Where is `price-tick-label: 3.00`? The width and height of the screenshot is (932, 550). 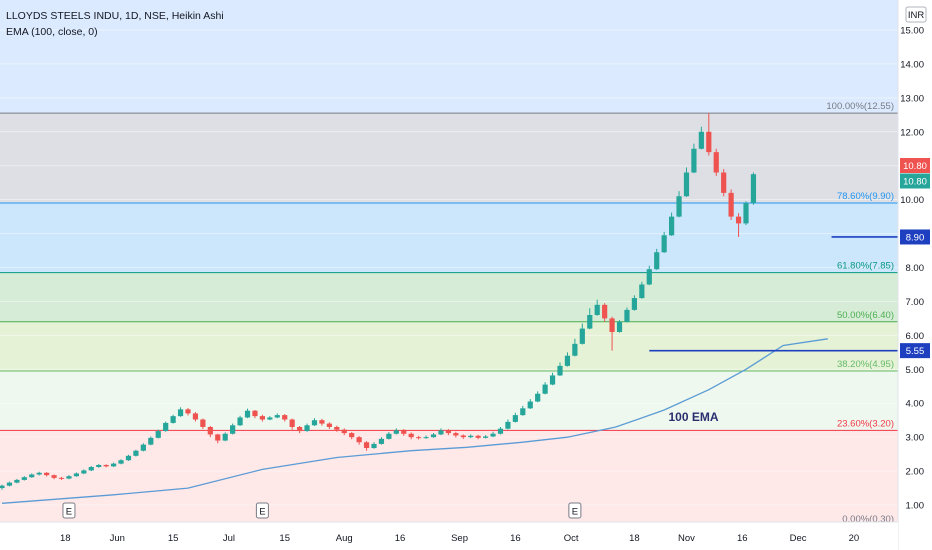
price-tick-label: 3.00 is located at coordinates (915, 438).